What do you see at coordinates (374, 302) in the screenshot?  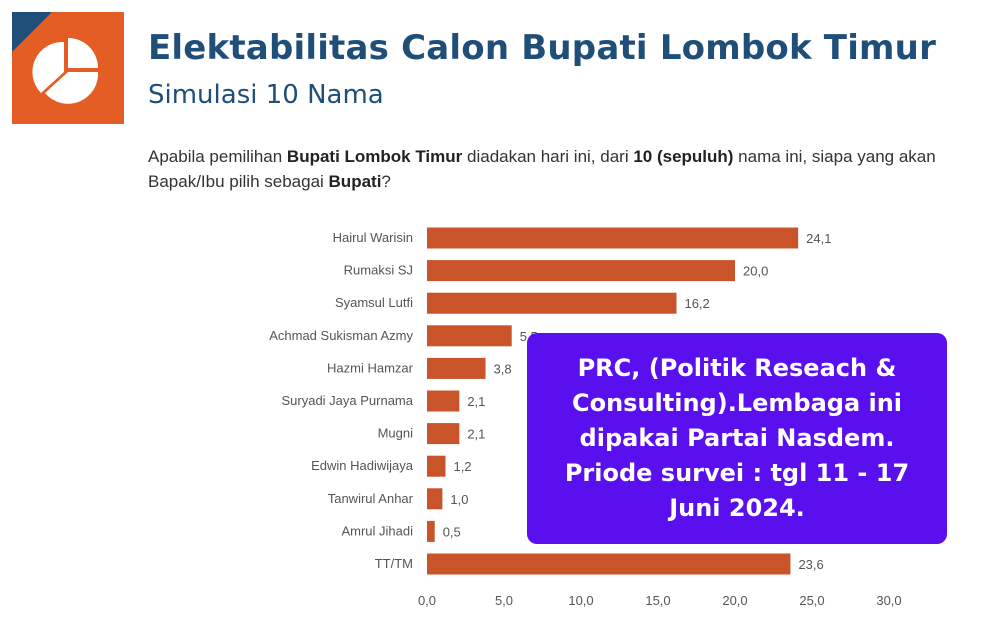 I see `category-label: Syamsul Lutfi` at bounding box center [374, 302].